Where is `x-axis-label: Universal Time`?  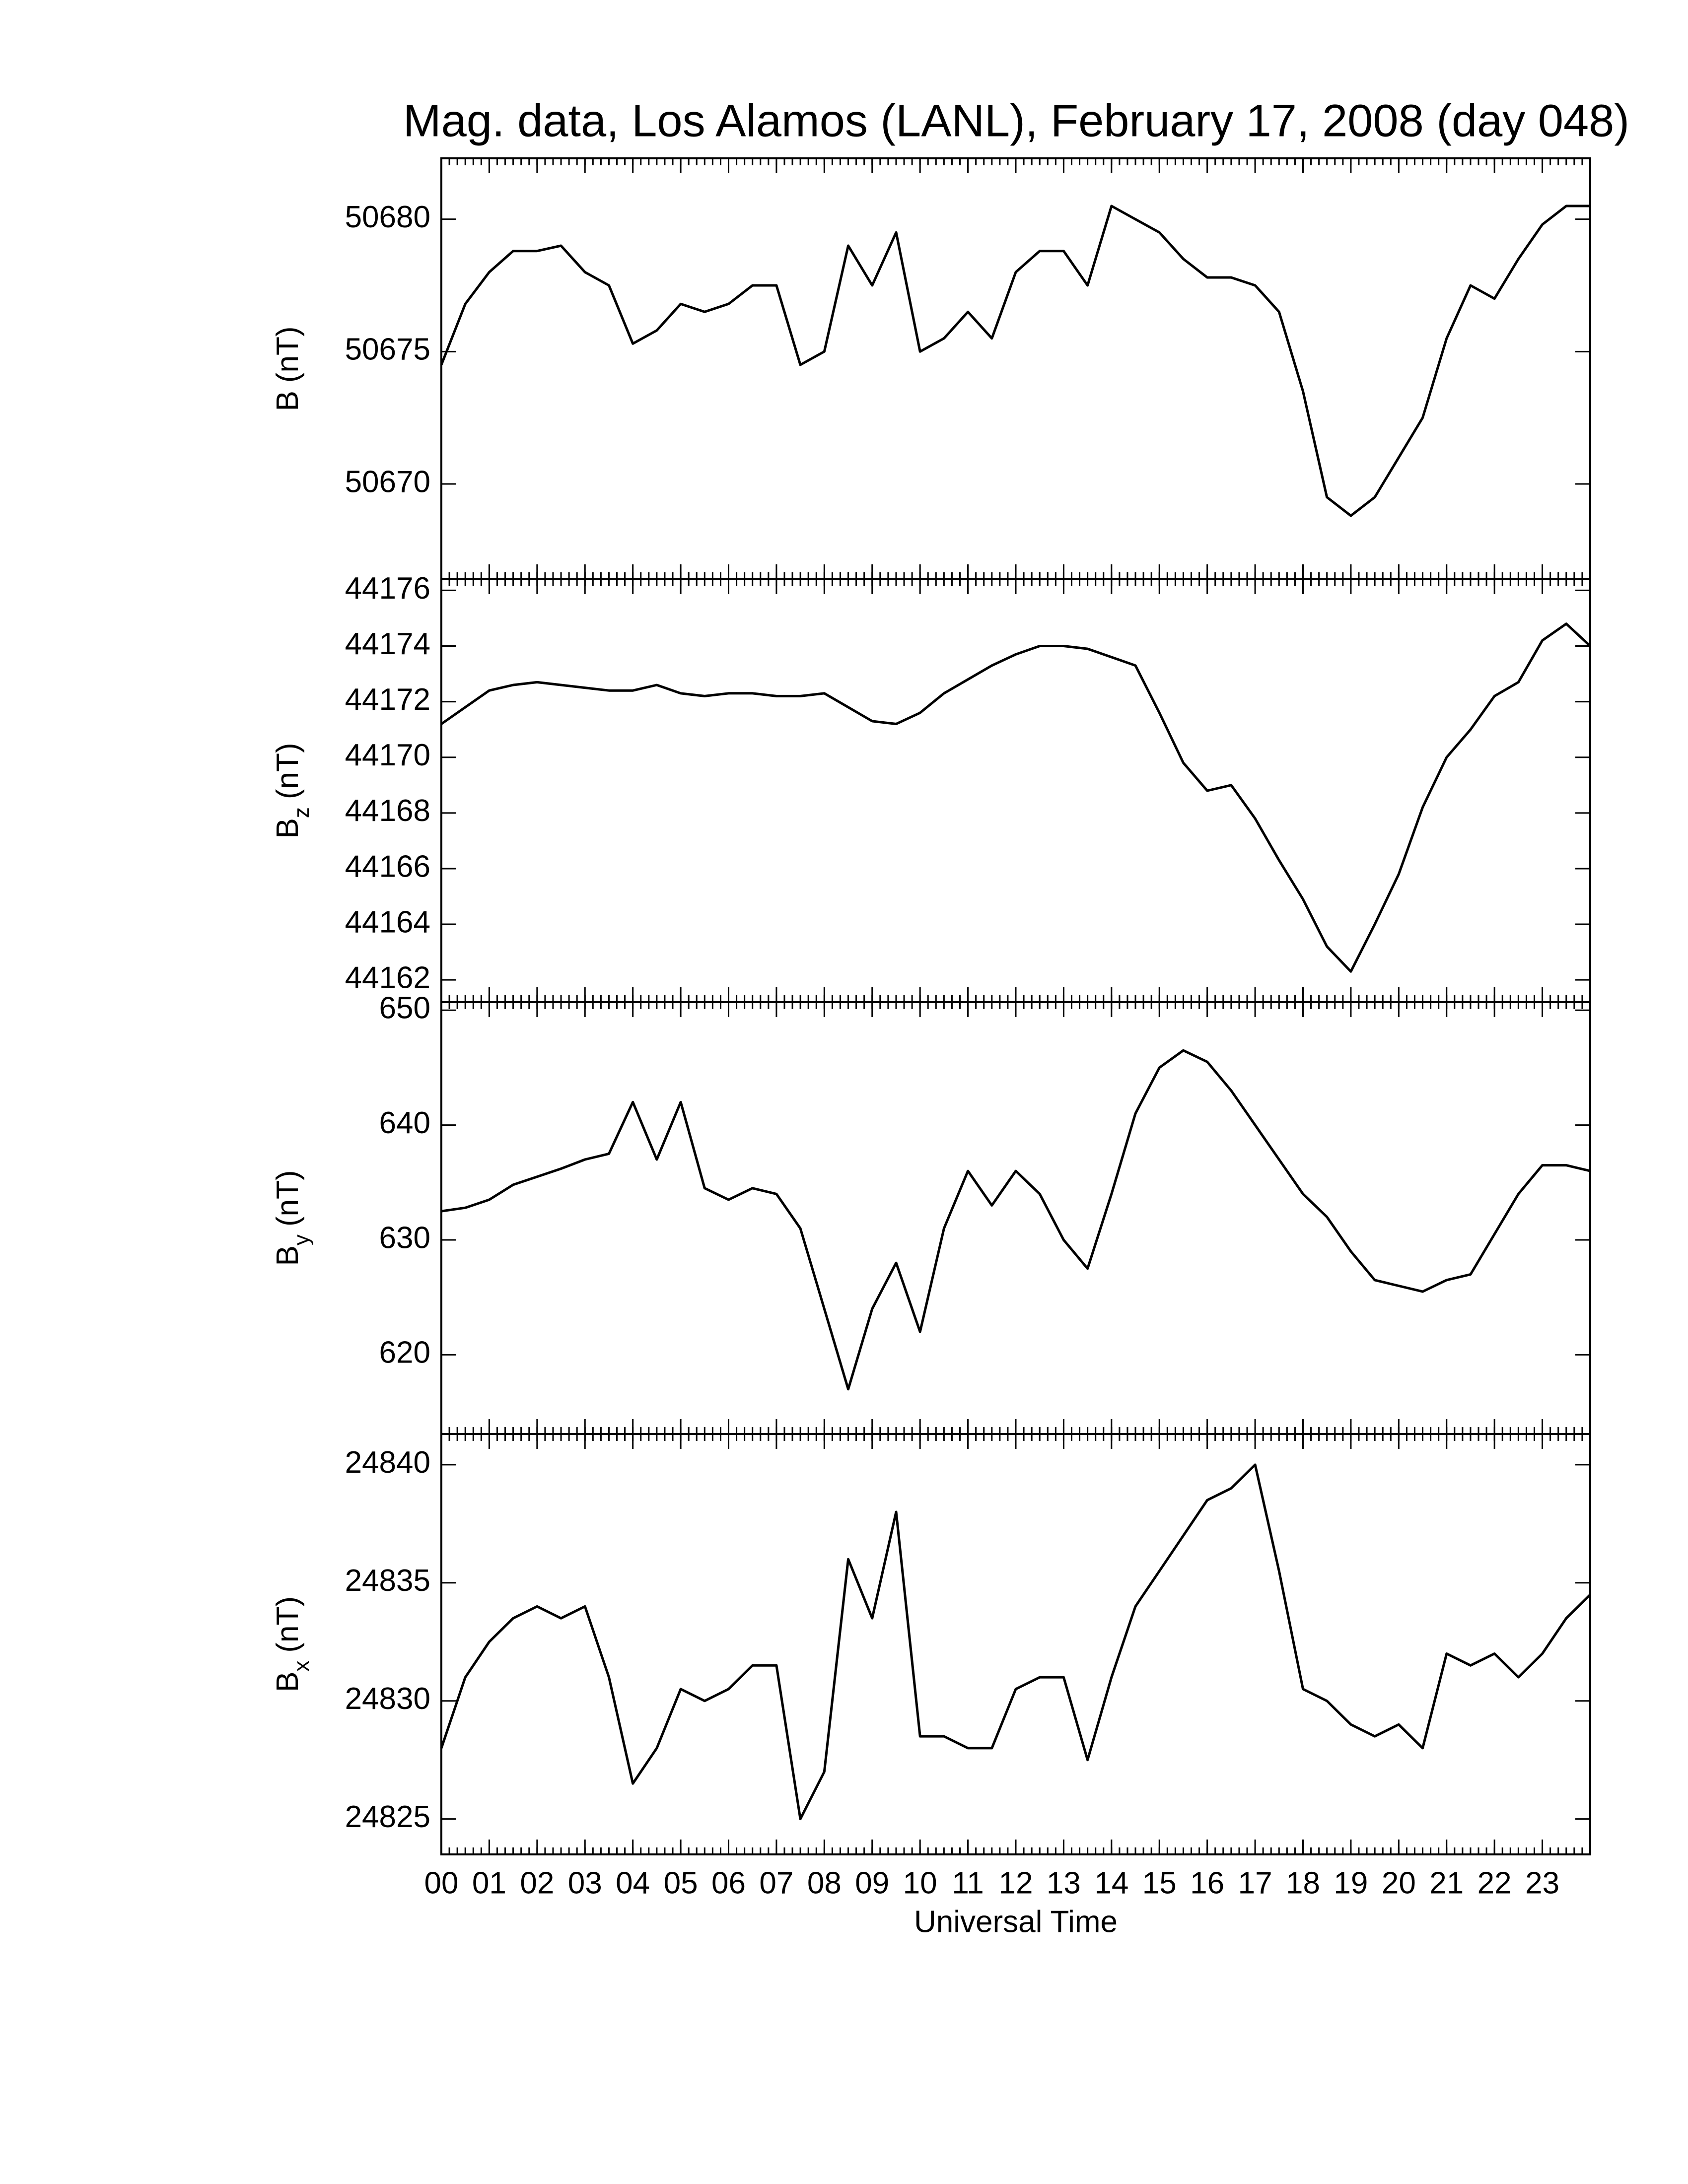
x-axis-label: Universal Time is located at coordinates (1016, 1922).